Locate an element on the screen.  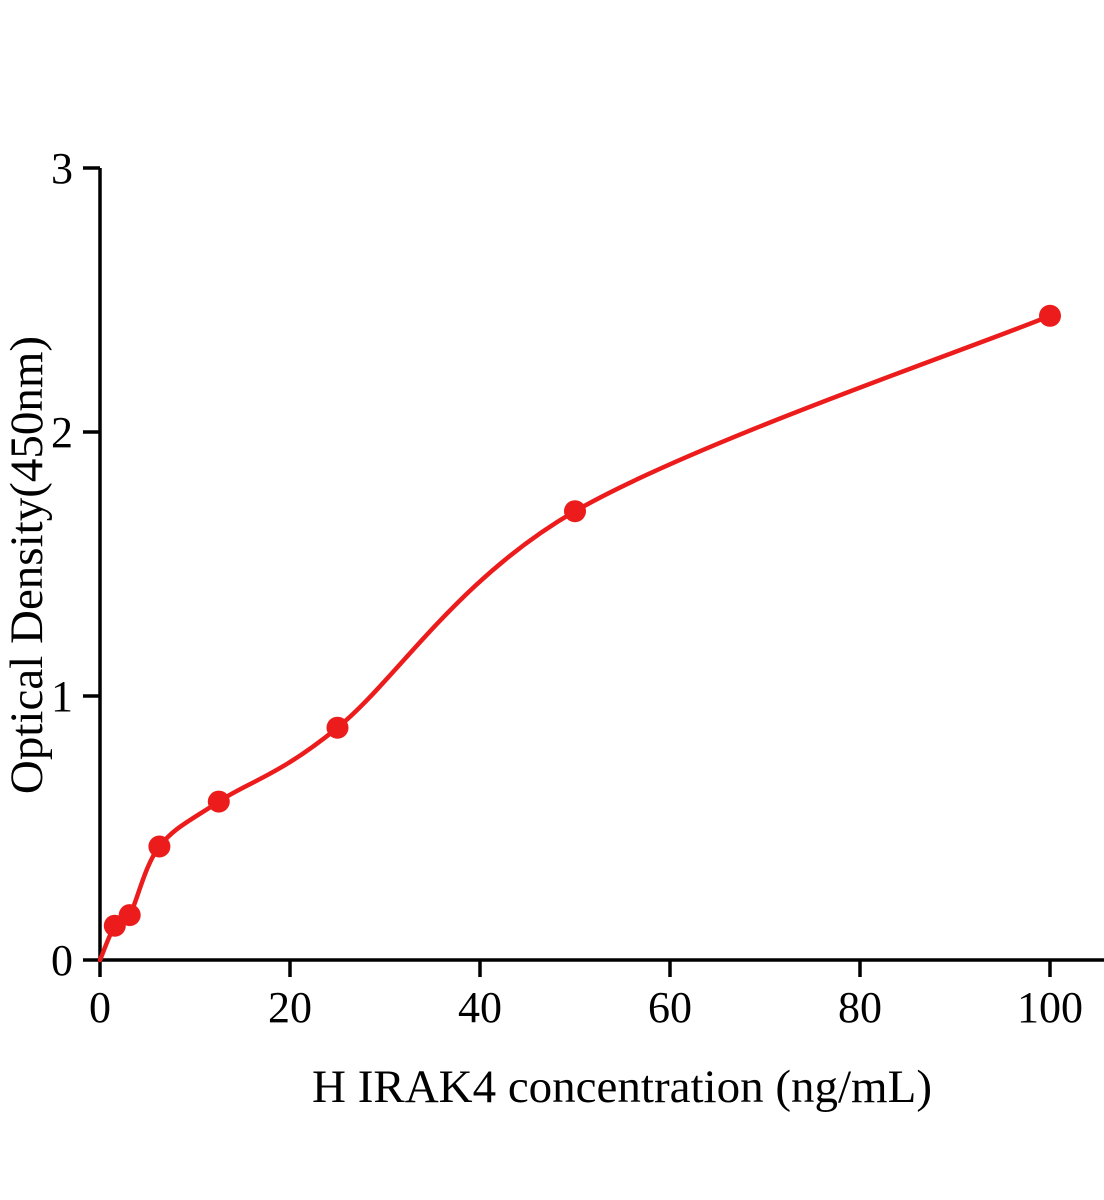
y-tick-label: 0 is located at coordinates (62, 960).